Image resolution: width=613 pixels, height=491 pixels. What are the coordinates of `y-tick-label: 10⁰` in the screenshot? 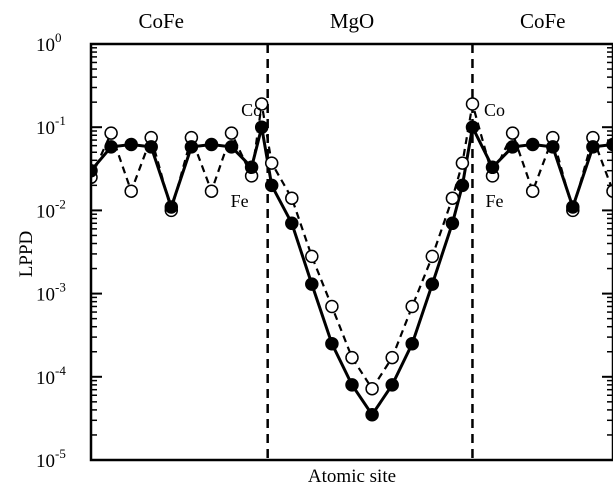 It's located at (49, 43).